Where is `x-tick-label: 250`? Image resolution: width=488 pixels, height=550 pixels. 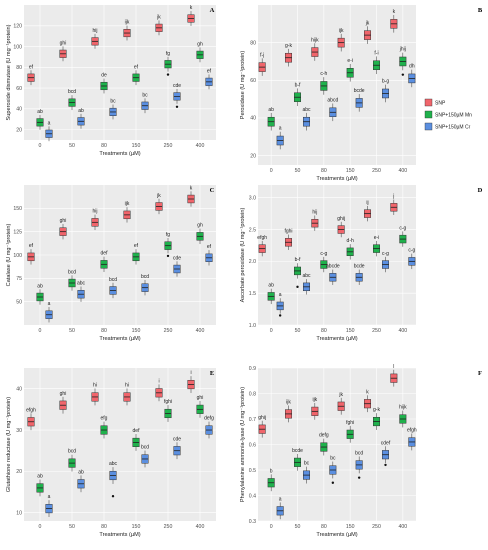 x-tick-label: 250 is located at coordinates (376, 331).